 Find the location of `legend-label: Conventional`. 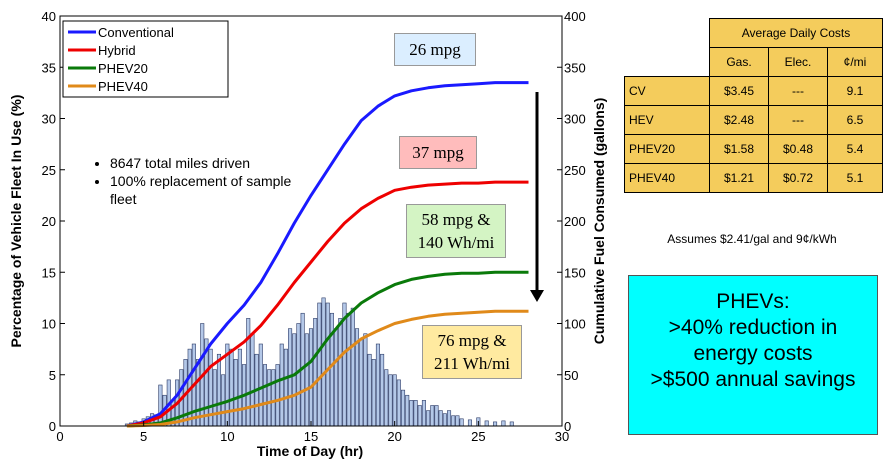

legend-label: Conventional is located at coordinates (136, 32).